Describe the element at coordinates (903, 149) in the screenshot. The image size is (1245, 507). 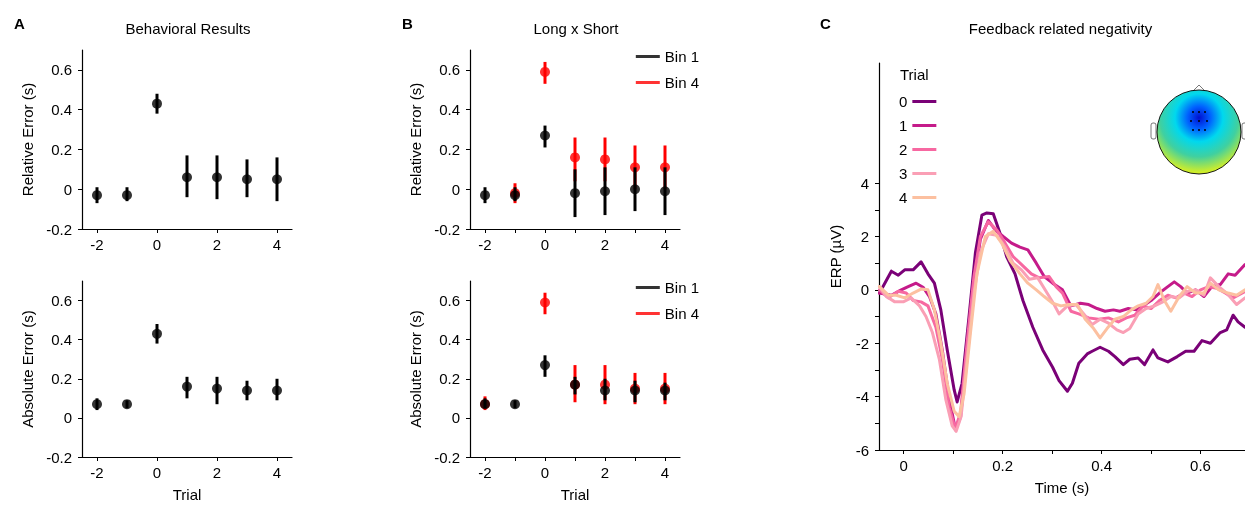
I see `legend-label: 2` at that location.